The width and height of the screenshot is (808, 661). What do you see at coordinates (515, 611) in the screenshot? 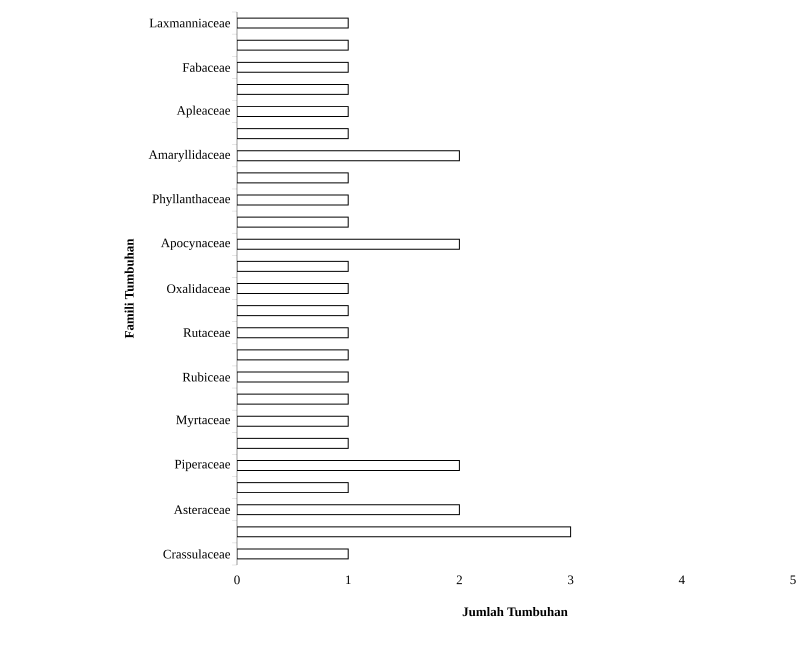
I see `x-axis-title: Jumlah Tumbuhan` at bounding box center [515, 611].